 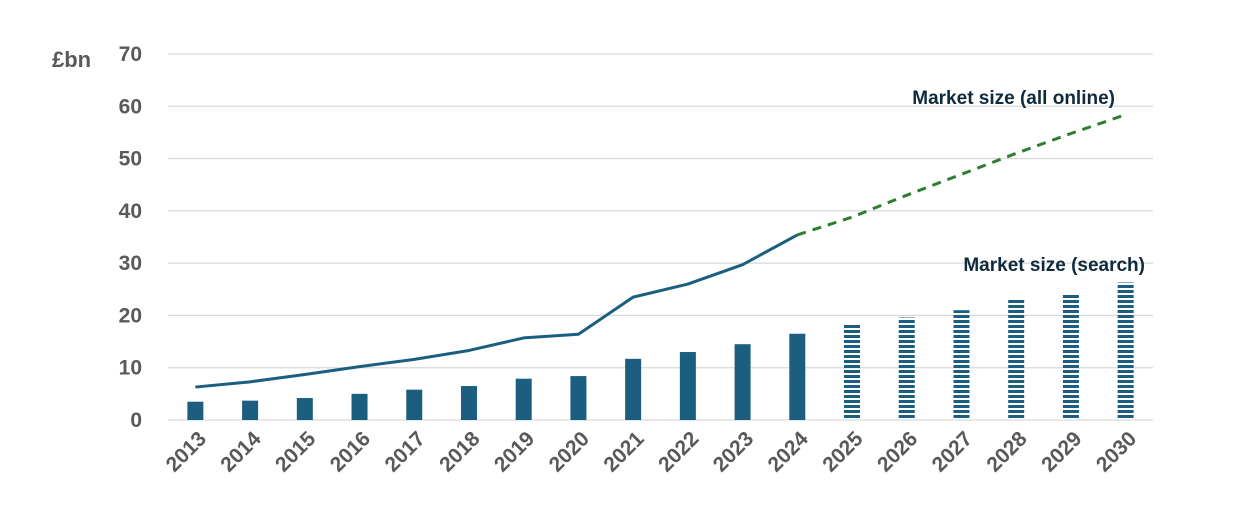 What do you see at coordinates (130, 368) in the screenshot?
I see `y-tick-label: 10` at bounding box center [130, 368].